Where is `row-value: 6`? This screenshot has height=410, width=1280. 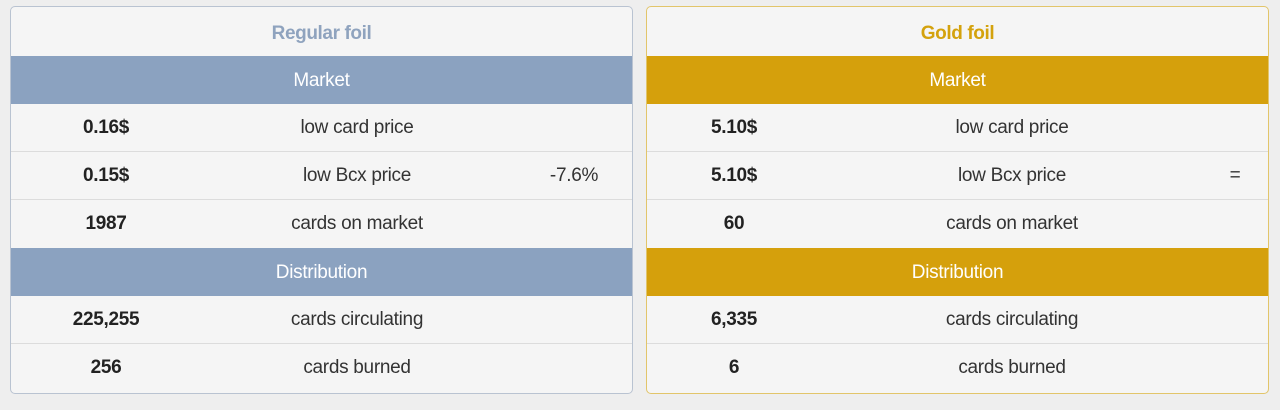
row-value: 6 is located at coordinates (734, 367).